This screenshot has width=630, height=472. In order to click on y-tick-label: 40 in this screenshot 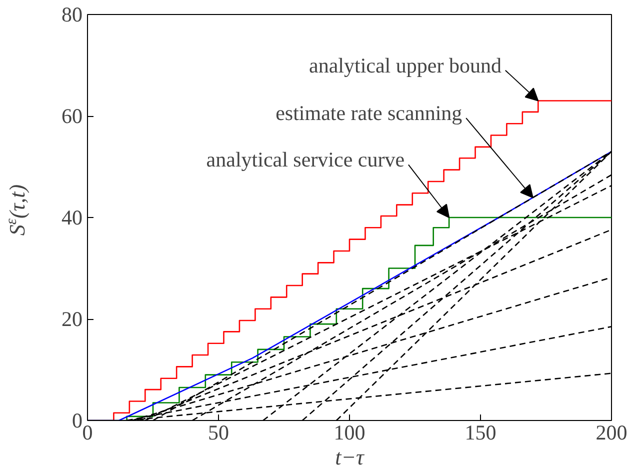, I will do `click(72, 218)`.